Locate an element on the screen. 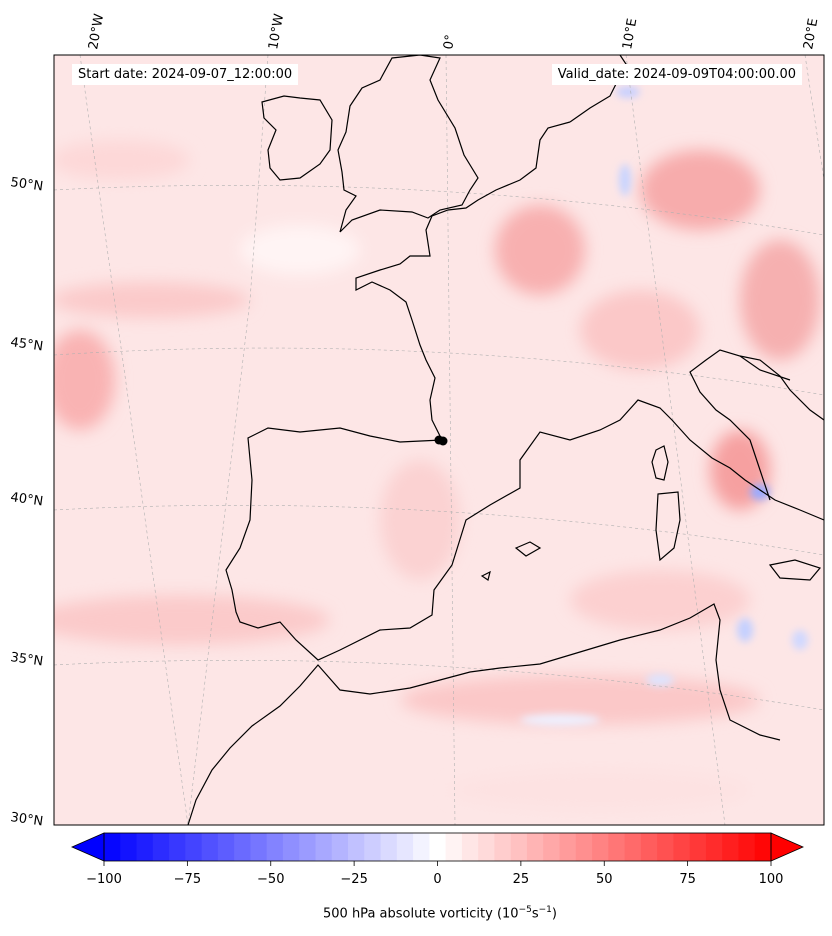 The width and height of the screenshot is (832, 936). colorbar-extend-max is located at coordinates (787, 847).